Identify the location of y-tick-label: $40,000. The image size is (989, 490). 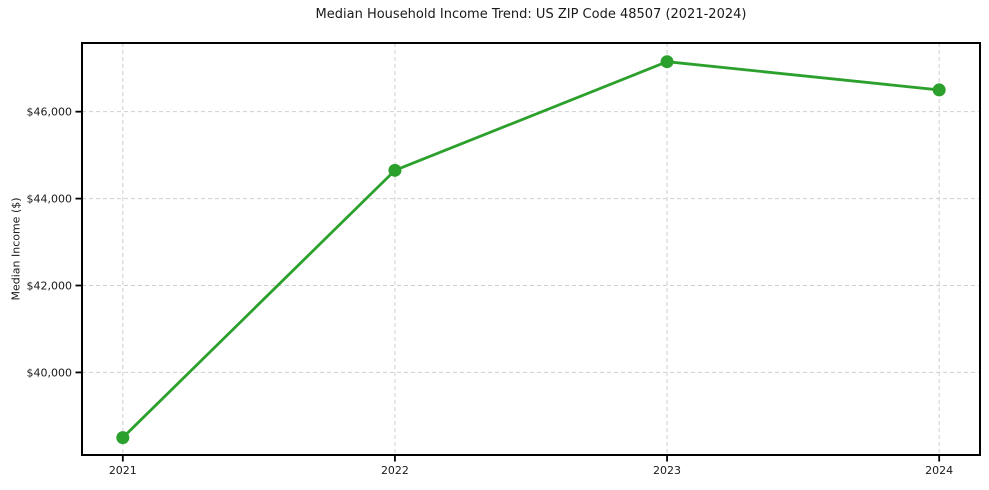
(50, 372).